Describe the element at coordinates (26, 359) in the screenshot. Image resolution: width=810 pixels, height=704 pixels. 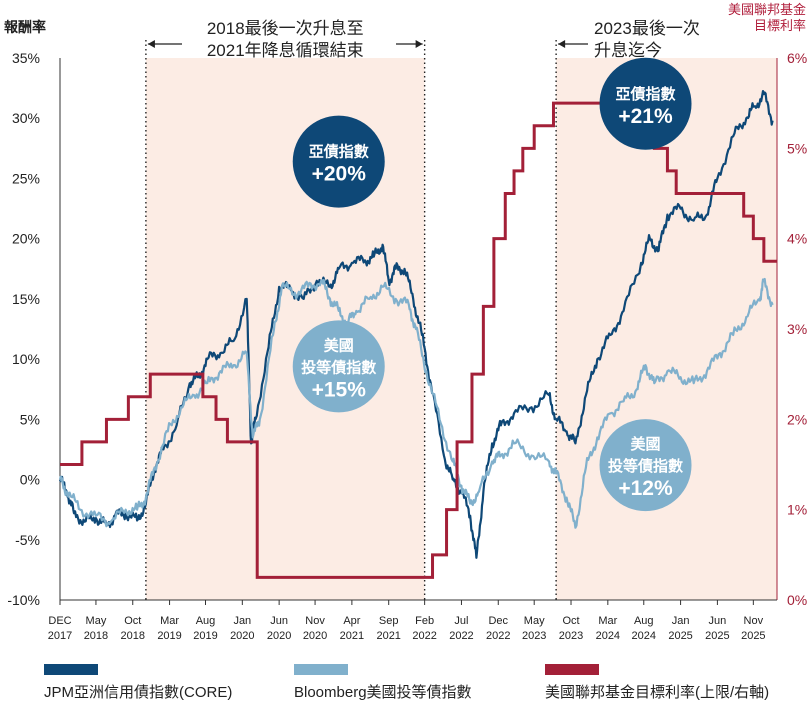
I see `y-left-tick-label: 10%` at that location.